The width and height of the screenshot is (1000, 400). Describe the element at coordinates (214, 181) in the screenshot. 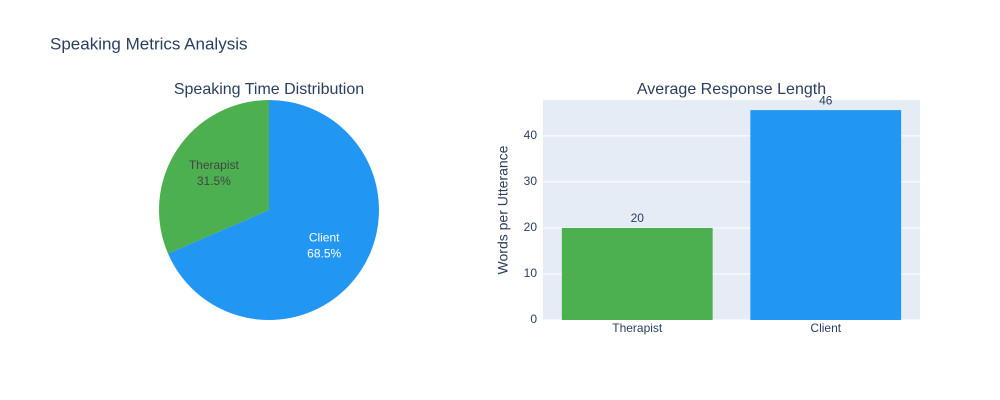

I see `slice-value: 31.5%` at that location.